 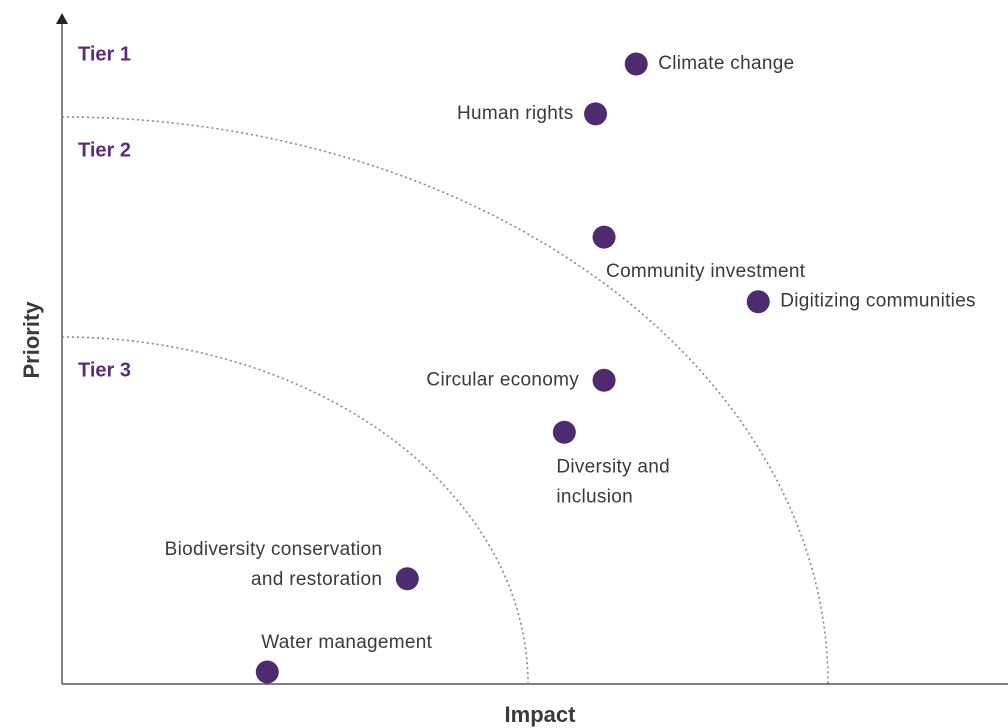 I want to click on point-label: inclusion, so click(x=594, y=496).